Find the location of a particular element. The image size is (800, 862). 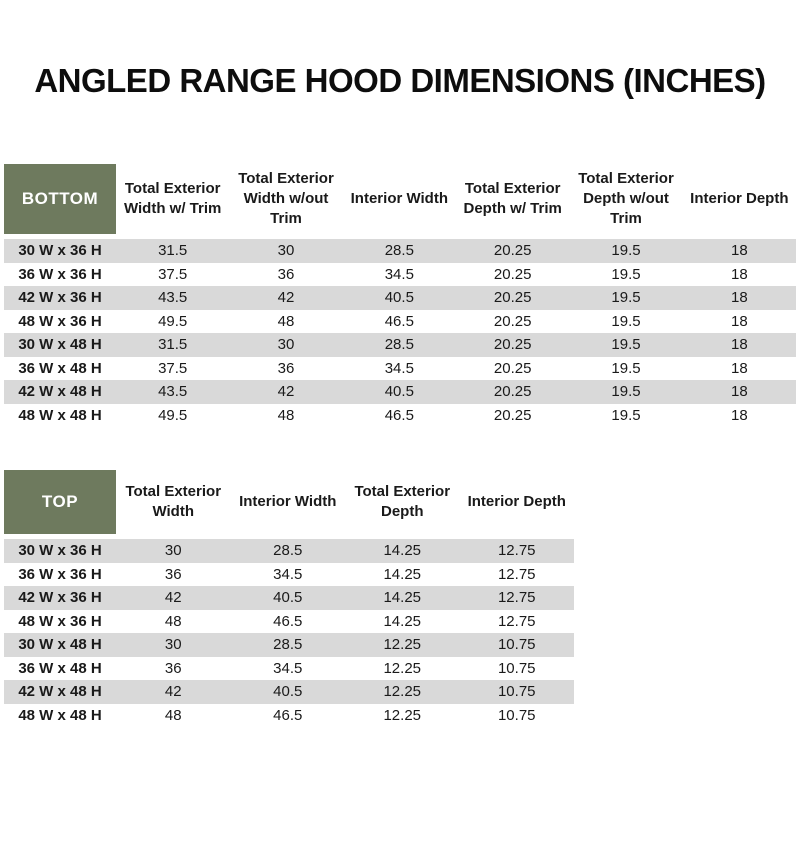

column-header-total-exterior-width: Total Exterior Width is located at coordinates (173, 501).